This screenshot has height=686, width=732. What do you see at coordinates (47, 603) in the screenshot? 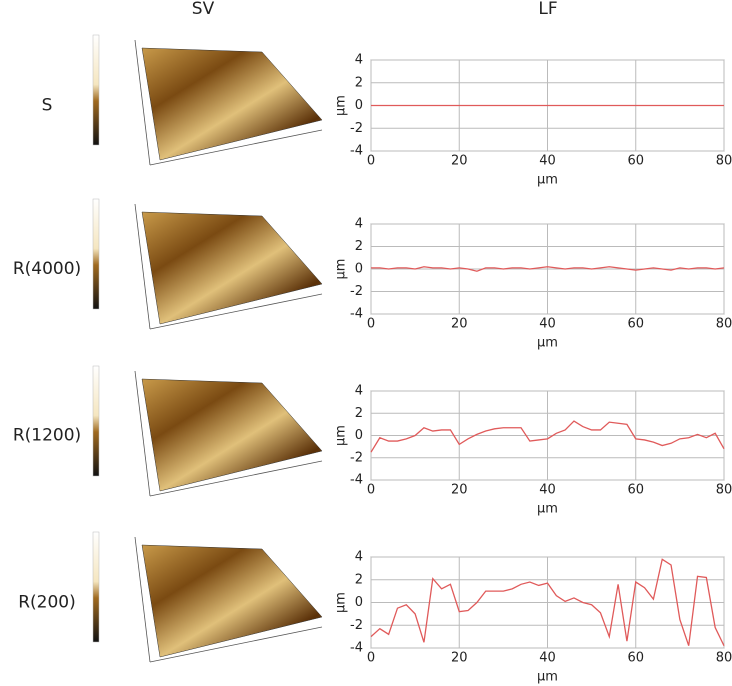
I see `row-label: R(200)` at bounding box center [47, 603].